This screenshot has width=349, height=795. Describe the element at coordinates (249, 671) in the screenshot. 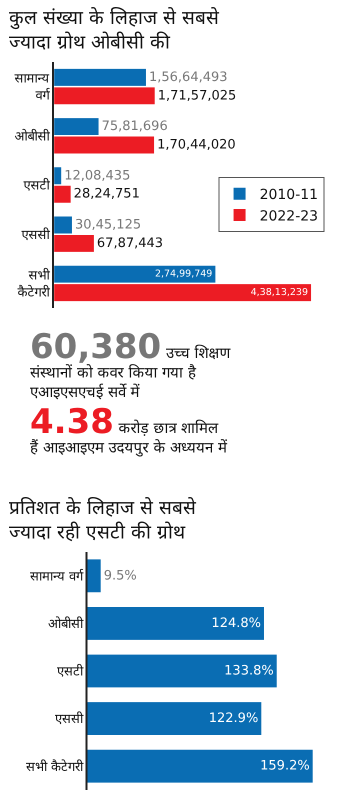

I see `data-label: 133.8%` at that location.